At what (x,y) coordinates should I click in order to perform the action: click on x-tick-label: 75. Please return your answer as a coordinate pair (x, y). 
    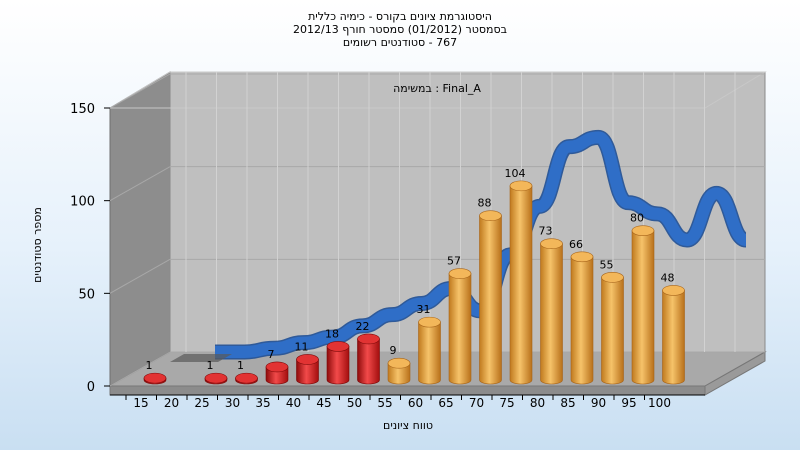
    Looking at the image, I should click on (506, 403).